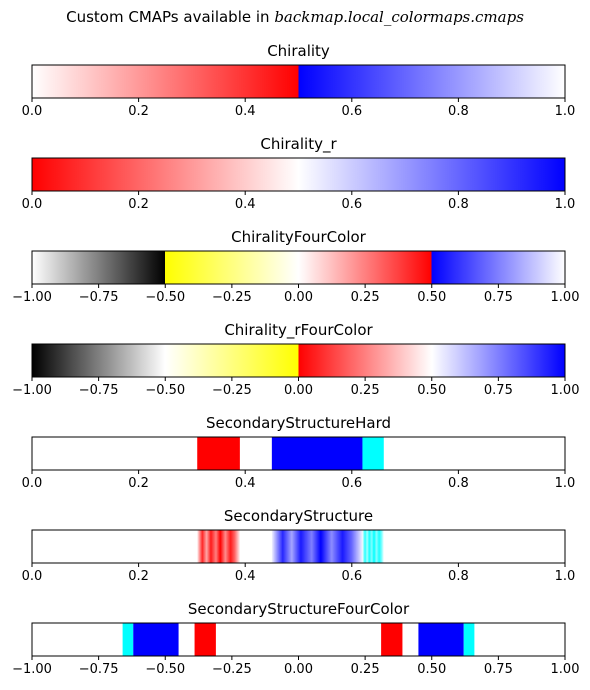 This screenshot has width=590, height=690. What do you see at coordinates (399, 17) in the screenshot?
I see `figure-title-math: backmap.local_colormaps.cmaps` at bounding box center [399, 17].